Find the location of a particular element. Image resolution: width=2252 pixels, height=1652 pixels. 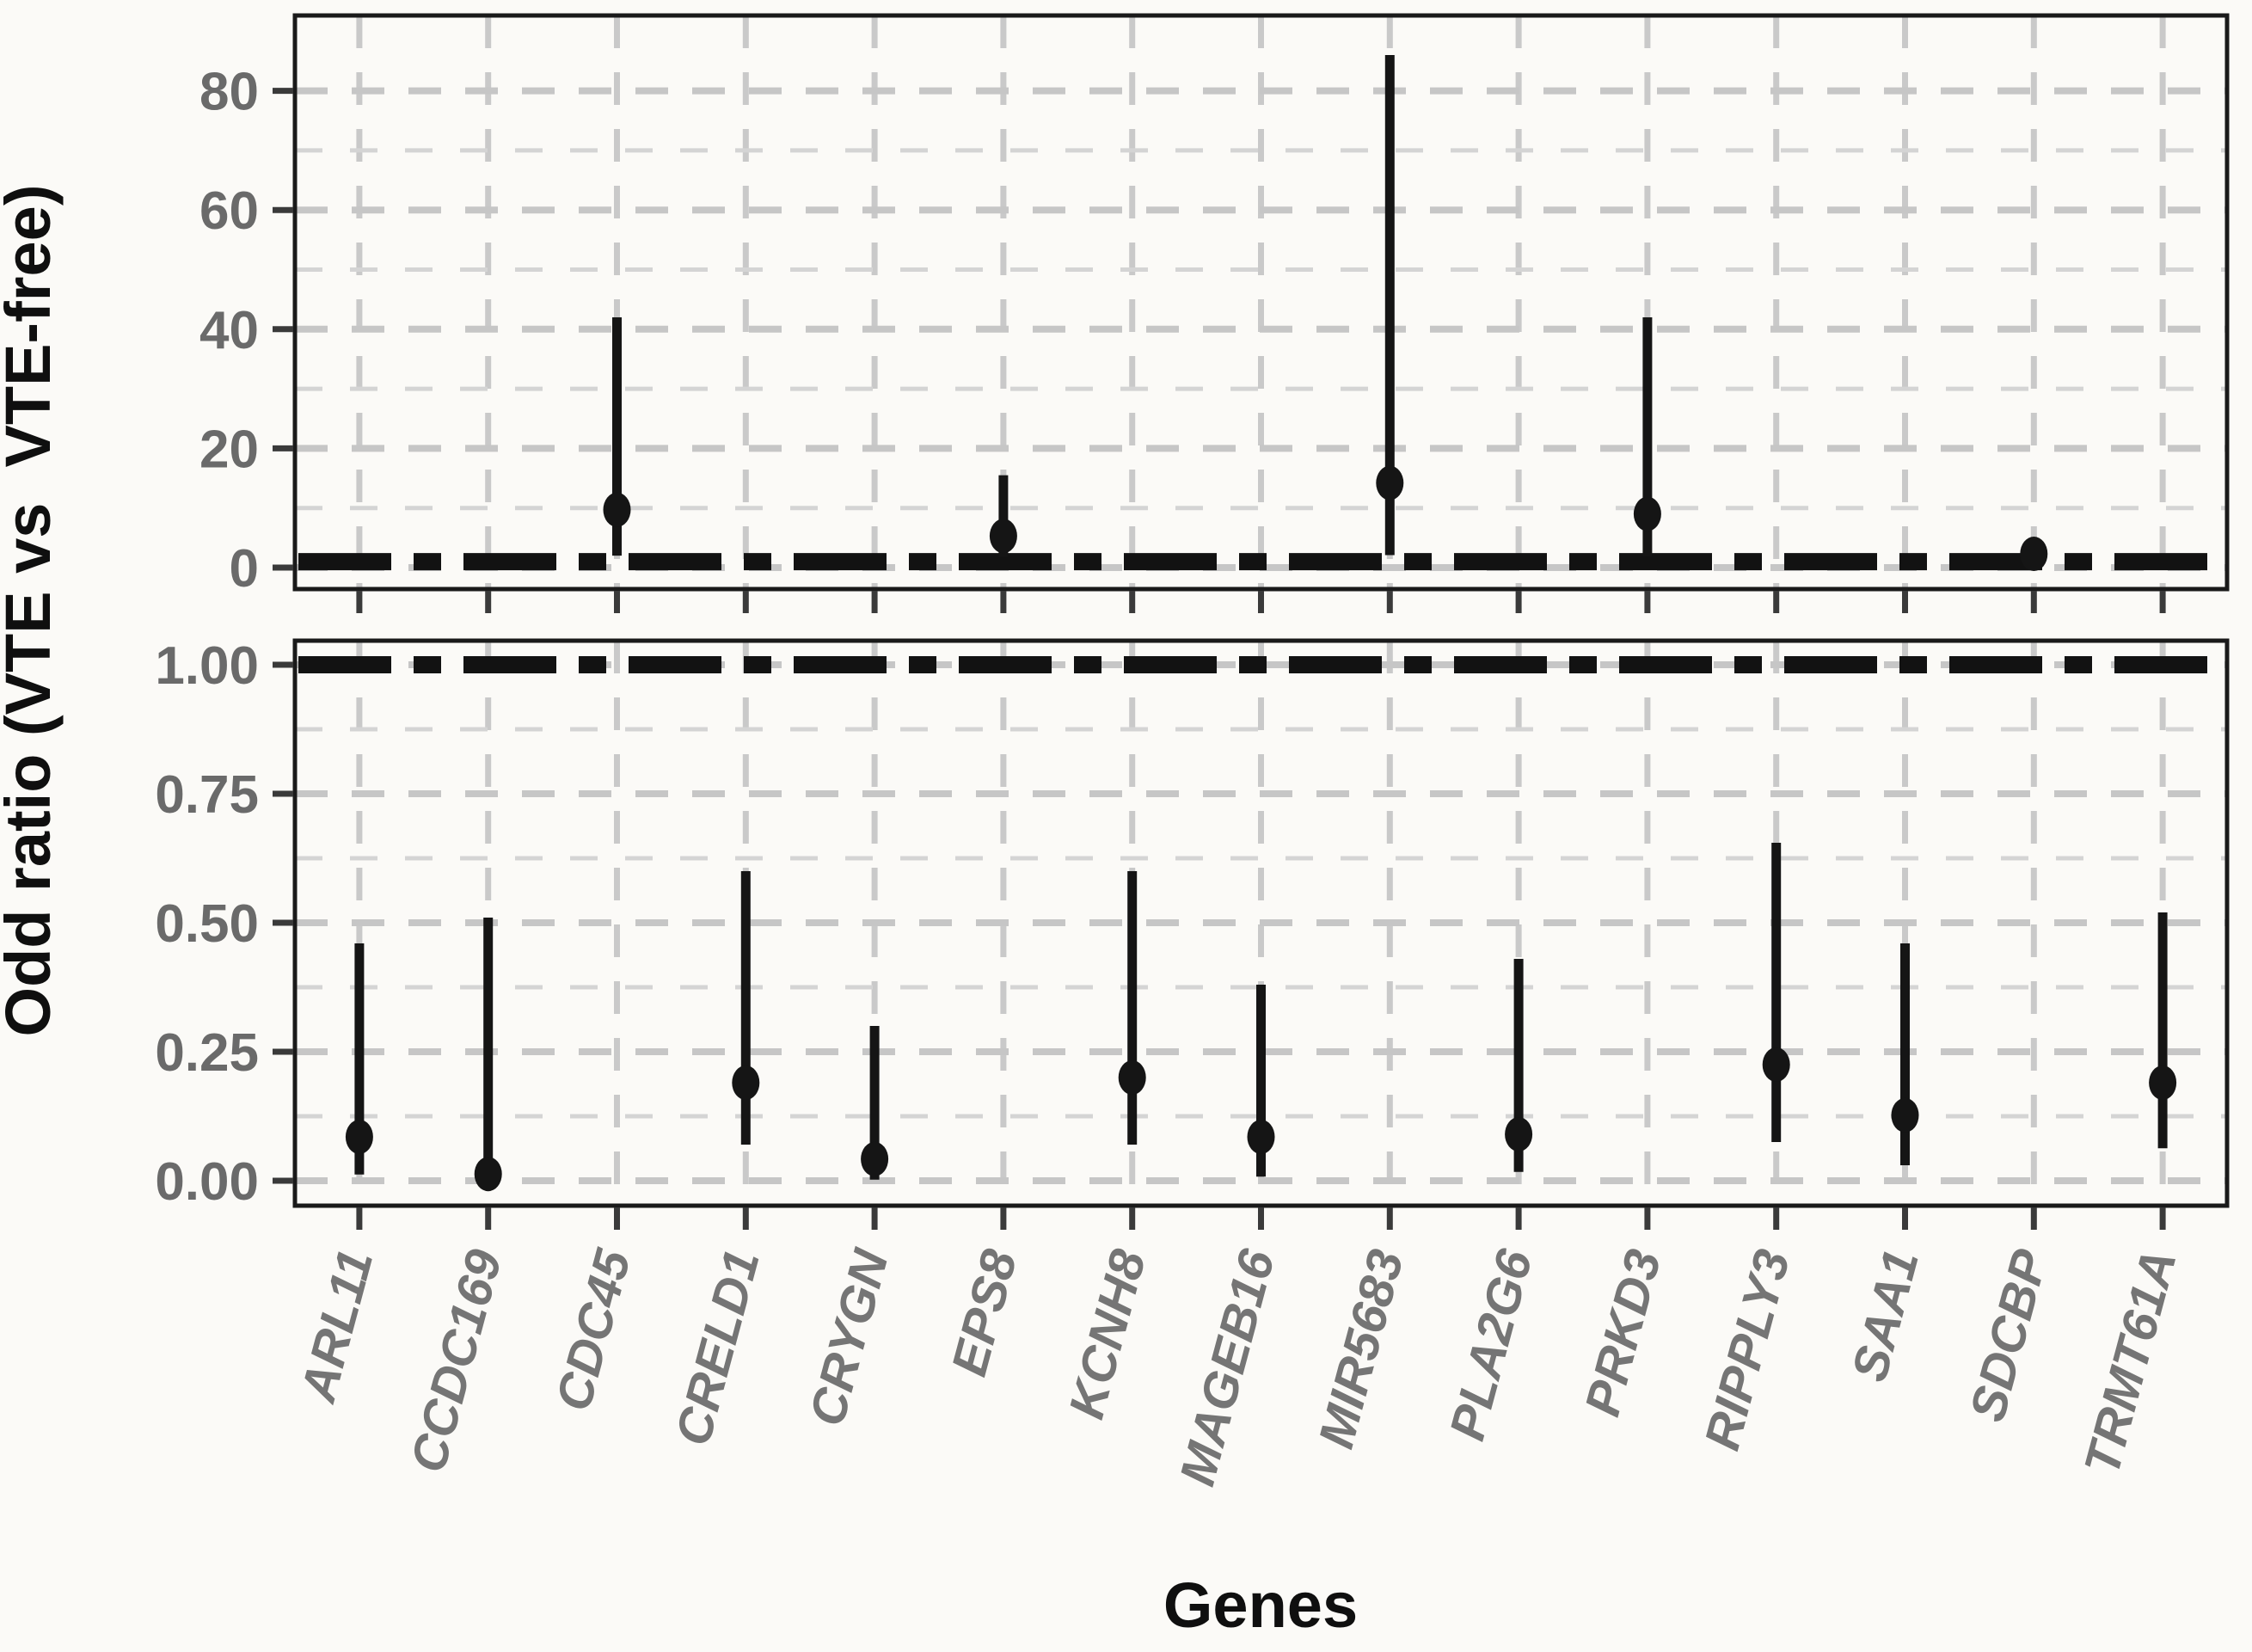

or-point-ripply3 is located at coordinates (1776, 1064).